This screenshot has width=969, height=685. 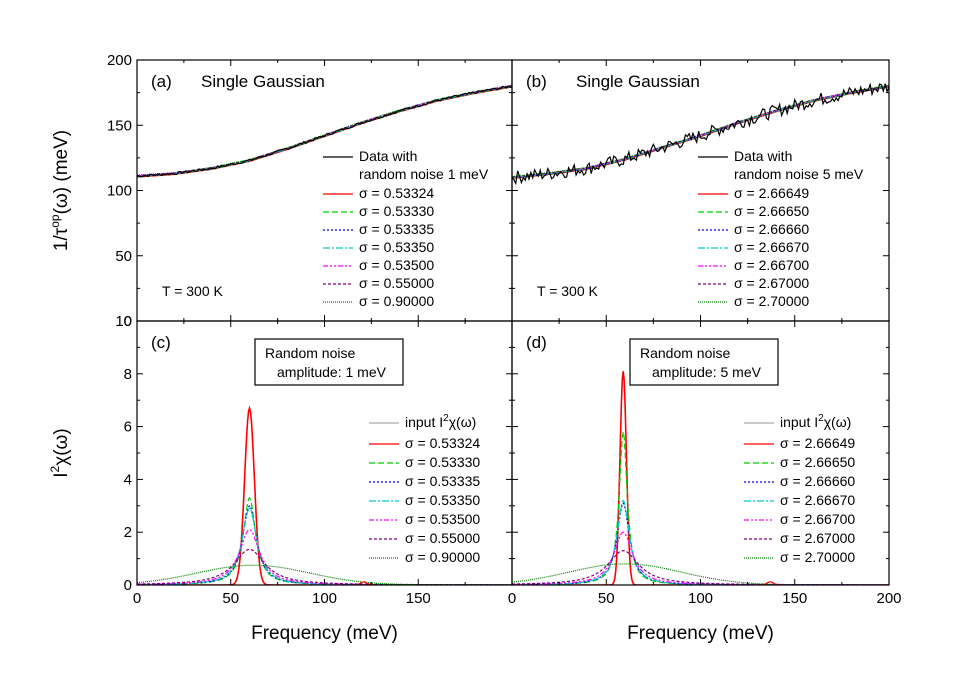 What do you see at coordinates (396, 193) in the screenshot?
I see `legend-label-0: σ = 0.53324` at bounding box center [396, 193].